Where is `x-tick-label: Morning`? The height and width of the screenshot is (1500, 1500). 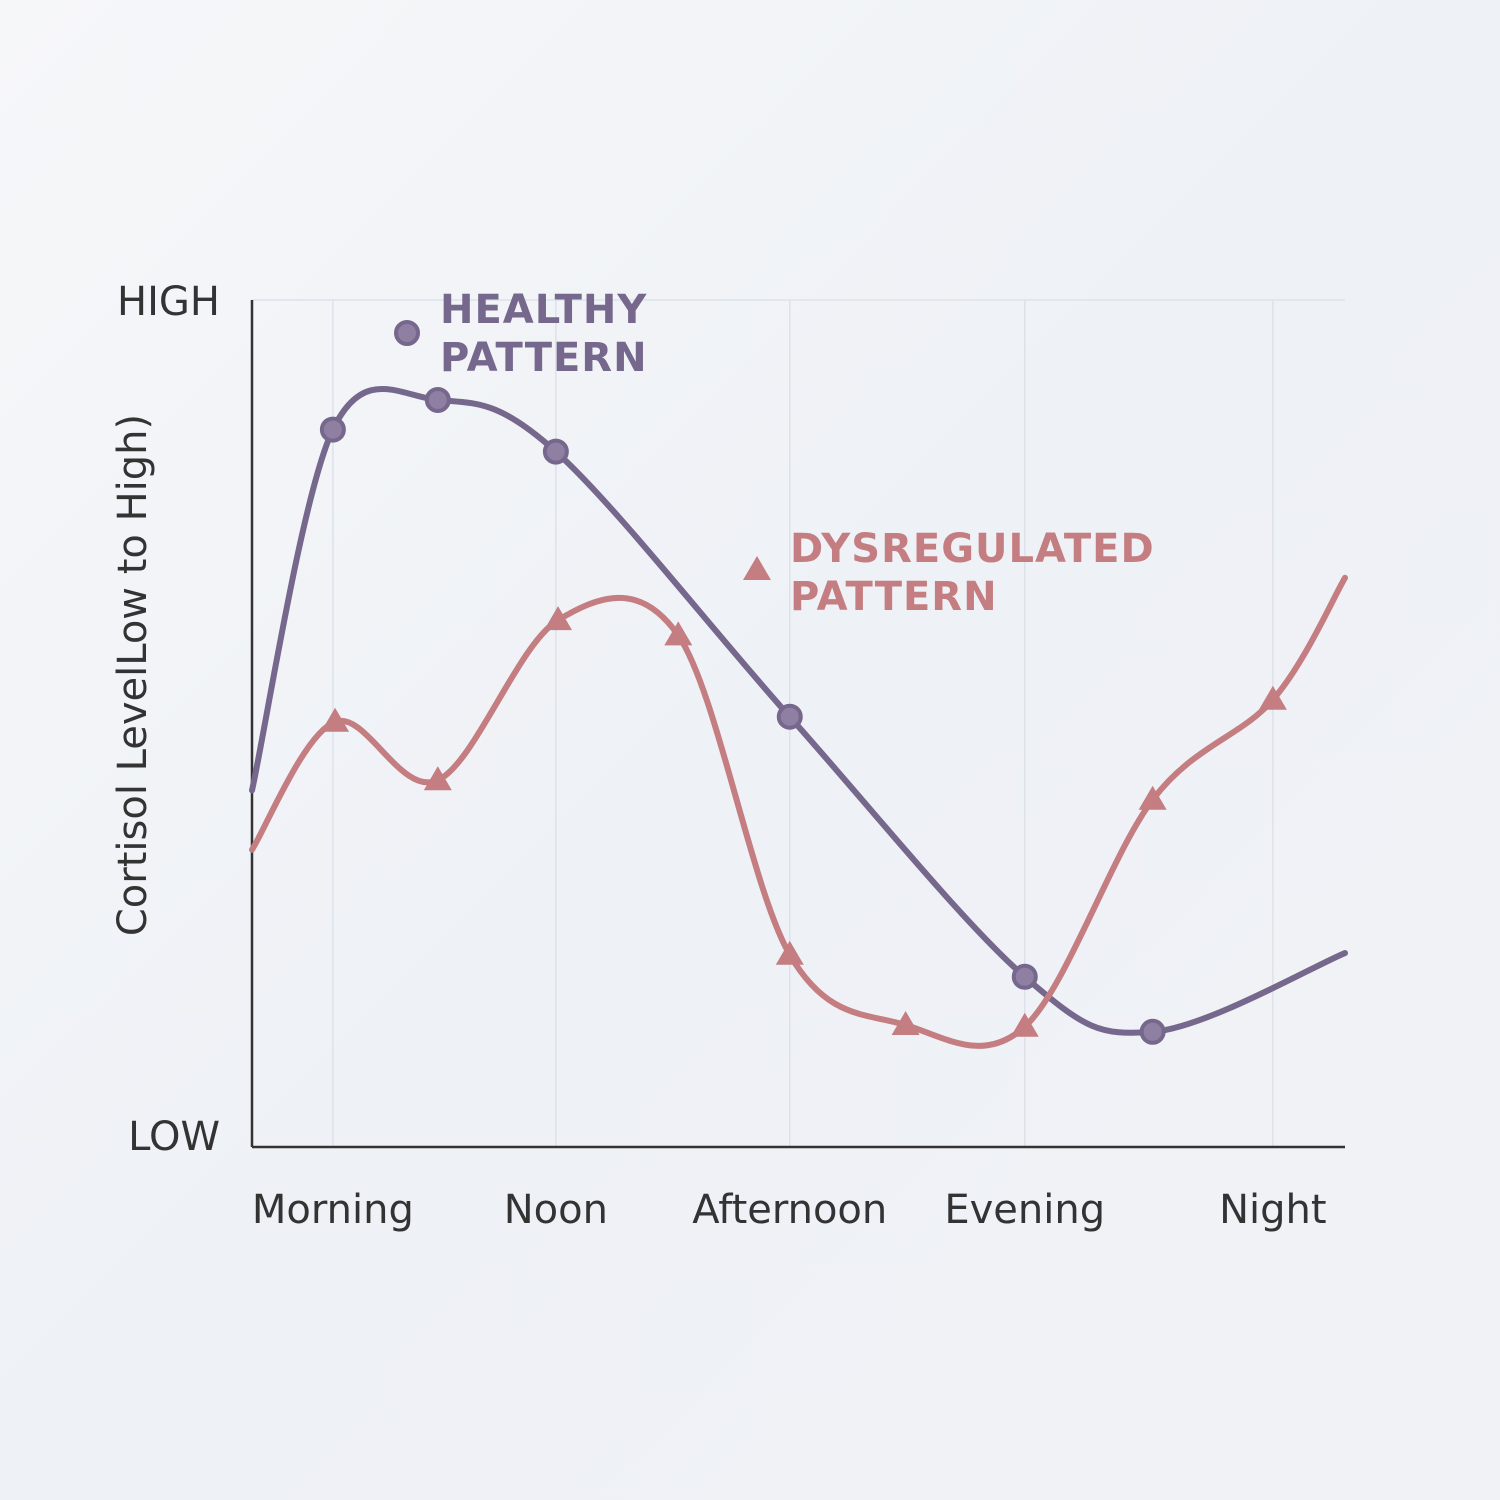
x-tick-label: Morning is located at coordinates (333, 1210).